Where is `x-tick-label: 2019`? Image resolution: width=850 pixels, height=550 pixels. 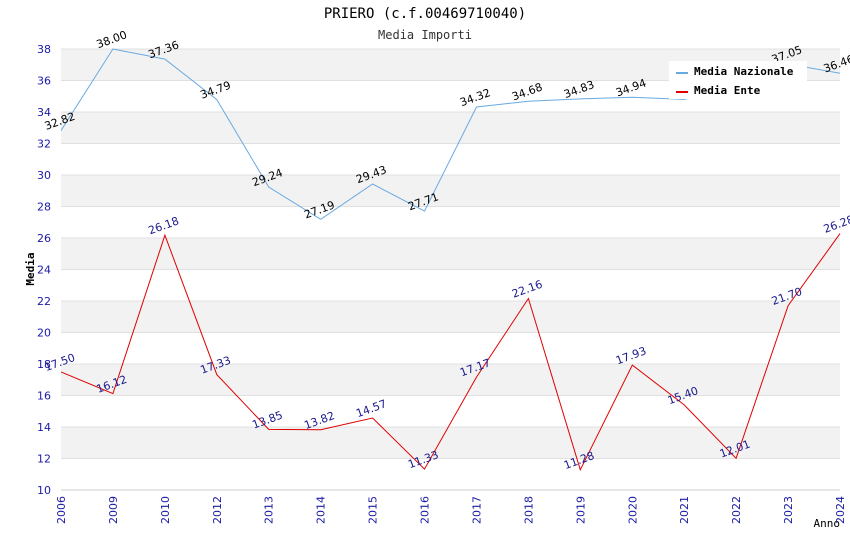
x-tick-label: 2019 is located at coordinates (580, 510).